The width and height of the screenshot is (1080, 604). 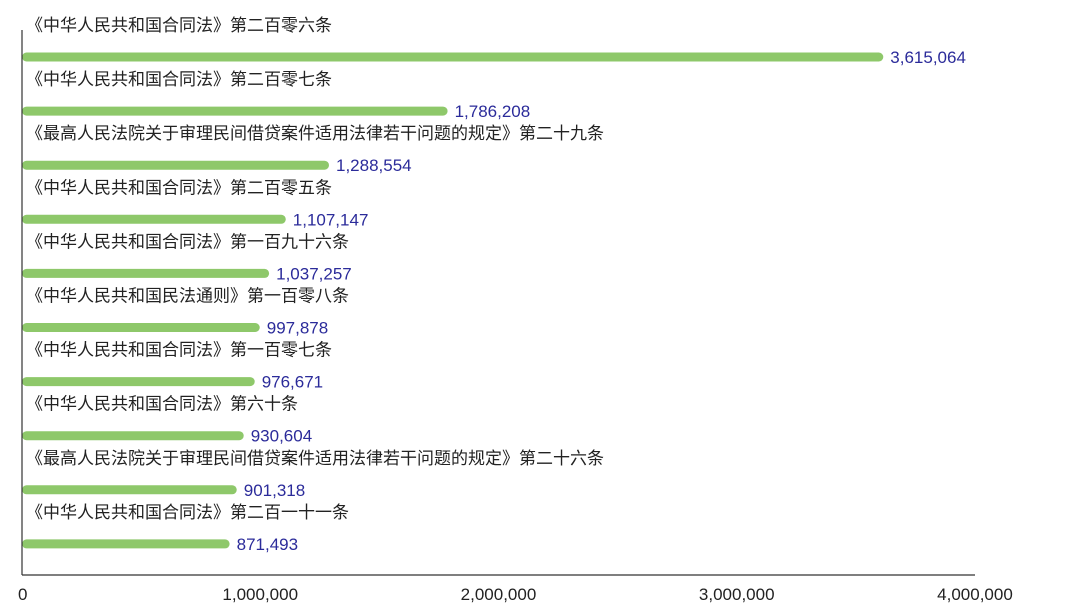 What do you see at coordinates (187, 257) in the screenshot?
I see `bar-row: 《中华人民共和国合同法》第一百九十六条 1,037,257` at bounding box center [187, 257].